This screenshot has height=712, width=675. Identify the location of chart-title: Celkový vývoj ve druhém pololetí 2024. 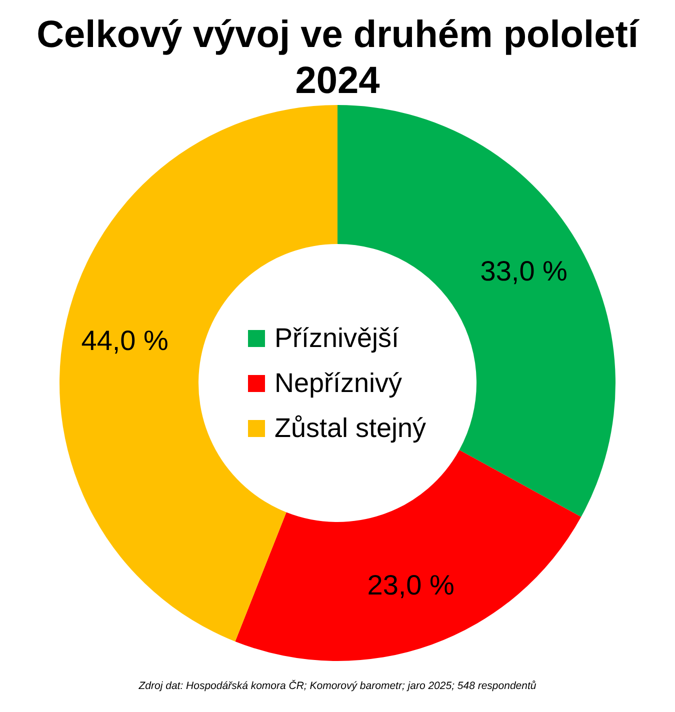
(338, 58).